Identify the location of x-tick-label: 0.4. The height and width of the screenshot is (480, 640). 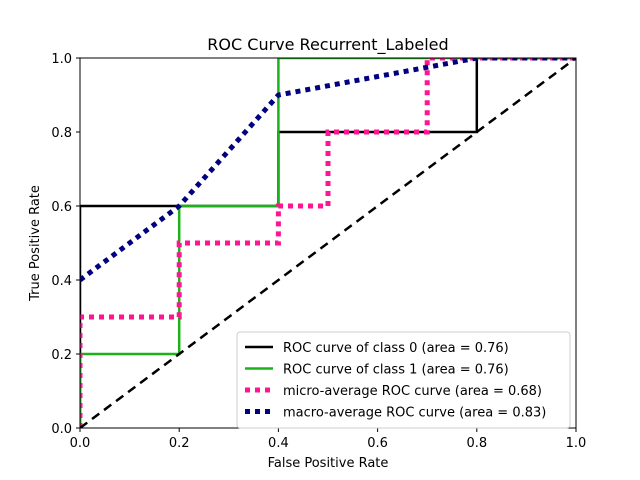
(278, 443).